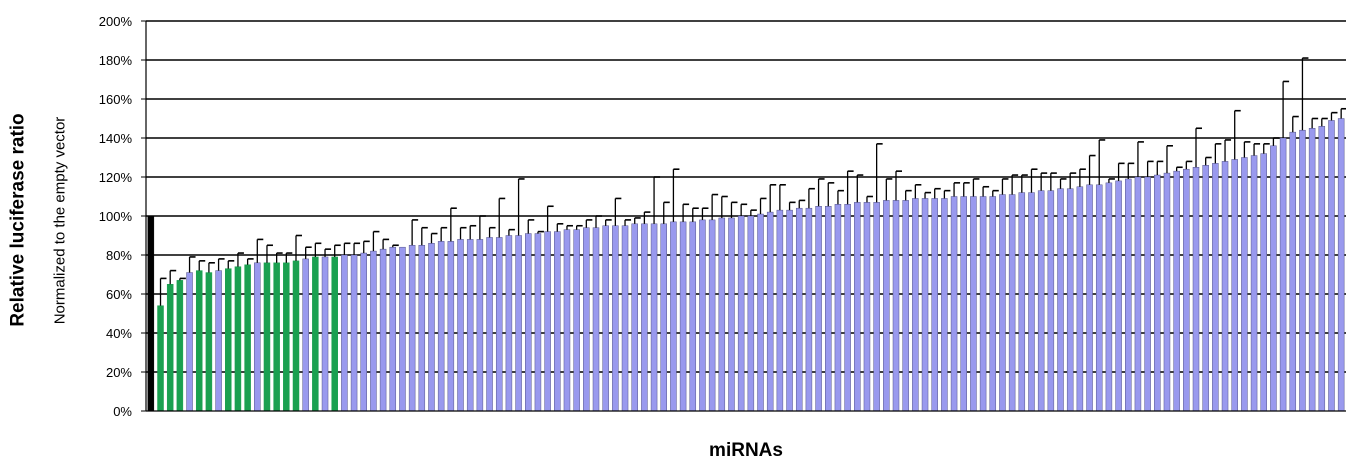  I want to click on y-axis-title: Relative luciferase ratio, so click(19, 220).